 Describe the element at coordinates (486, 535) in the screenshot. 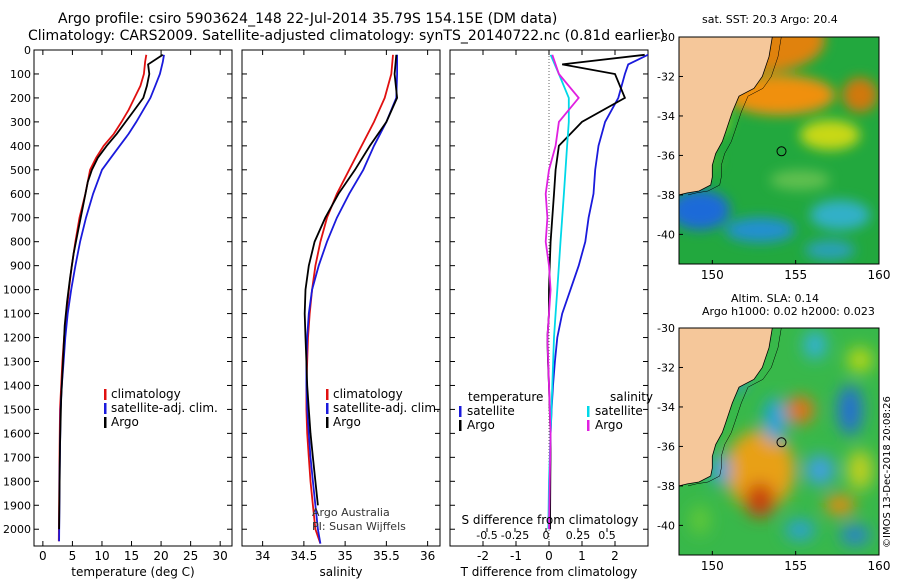

I see `secondary-x-tick-label: -0.5` at that location.